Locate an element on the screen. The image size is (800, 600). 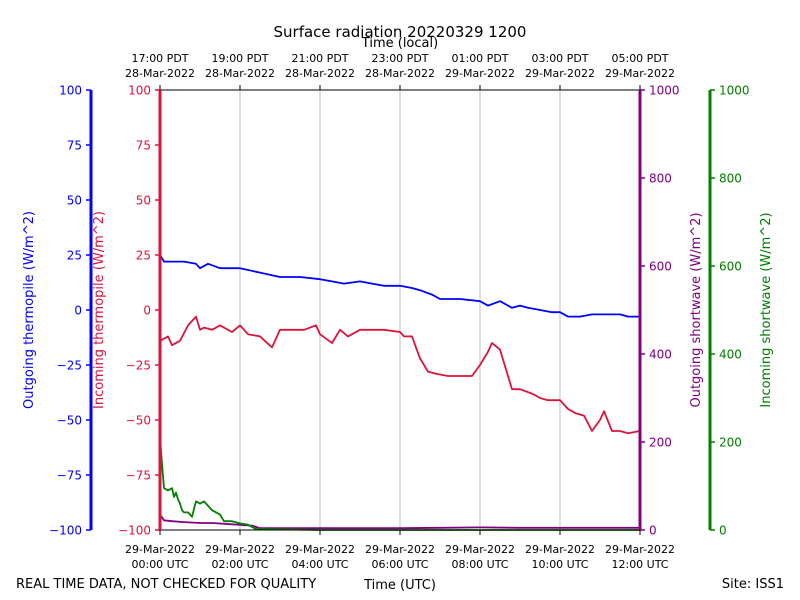
tick-label-outgoing_thermopile: −50 is located at coordinates (69, 421).